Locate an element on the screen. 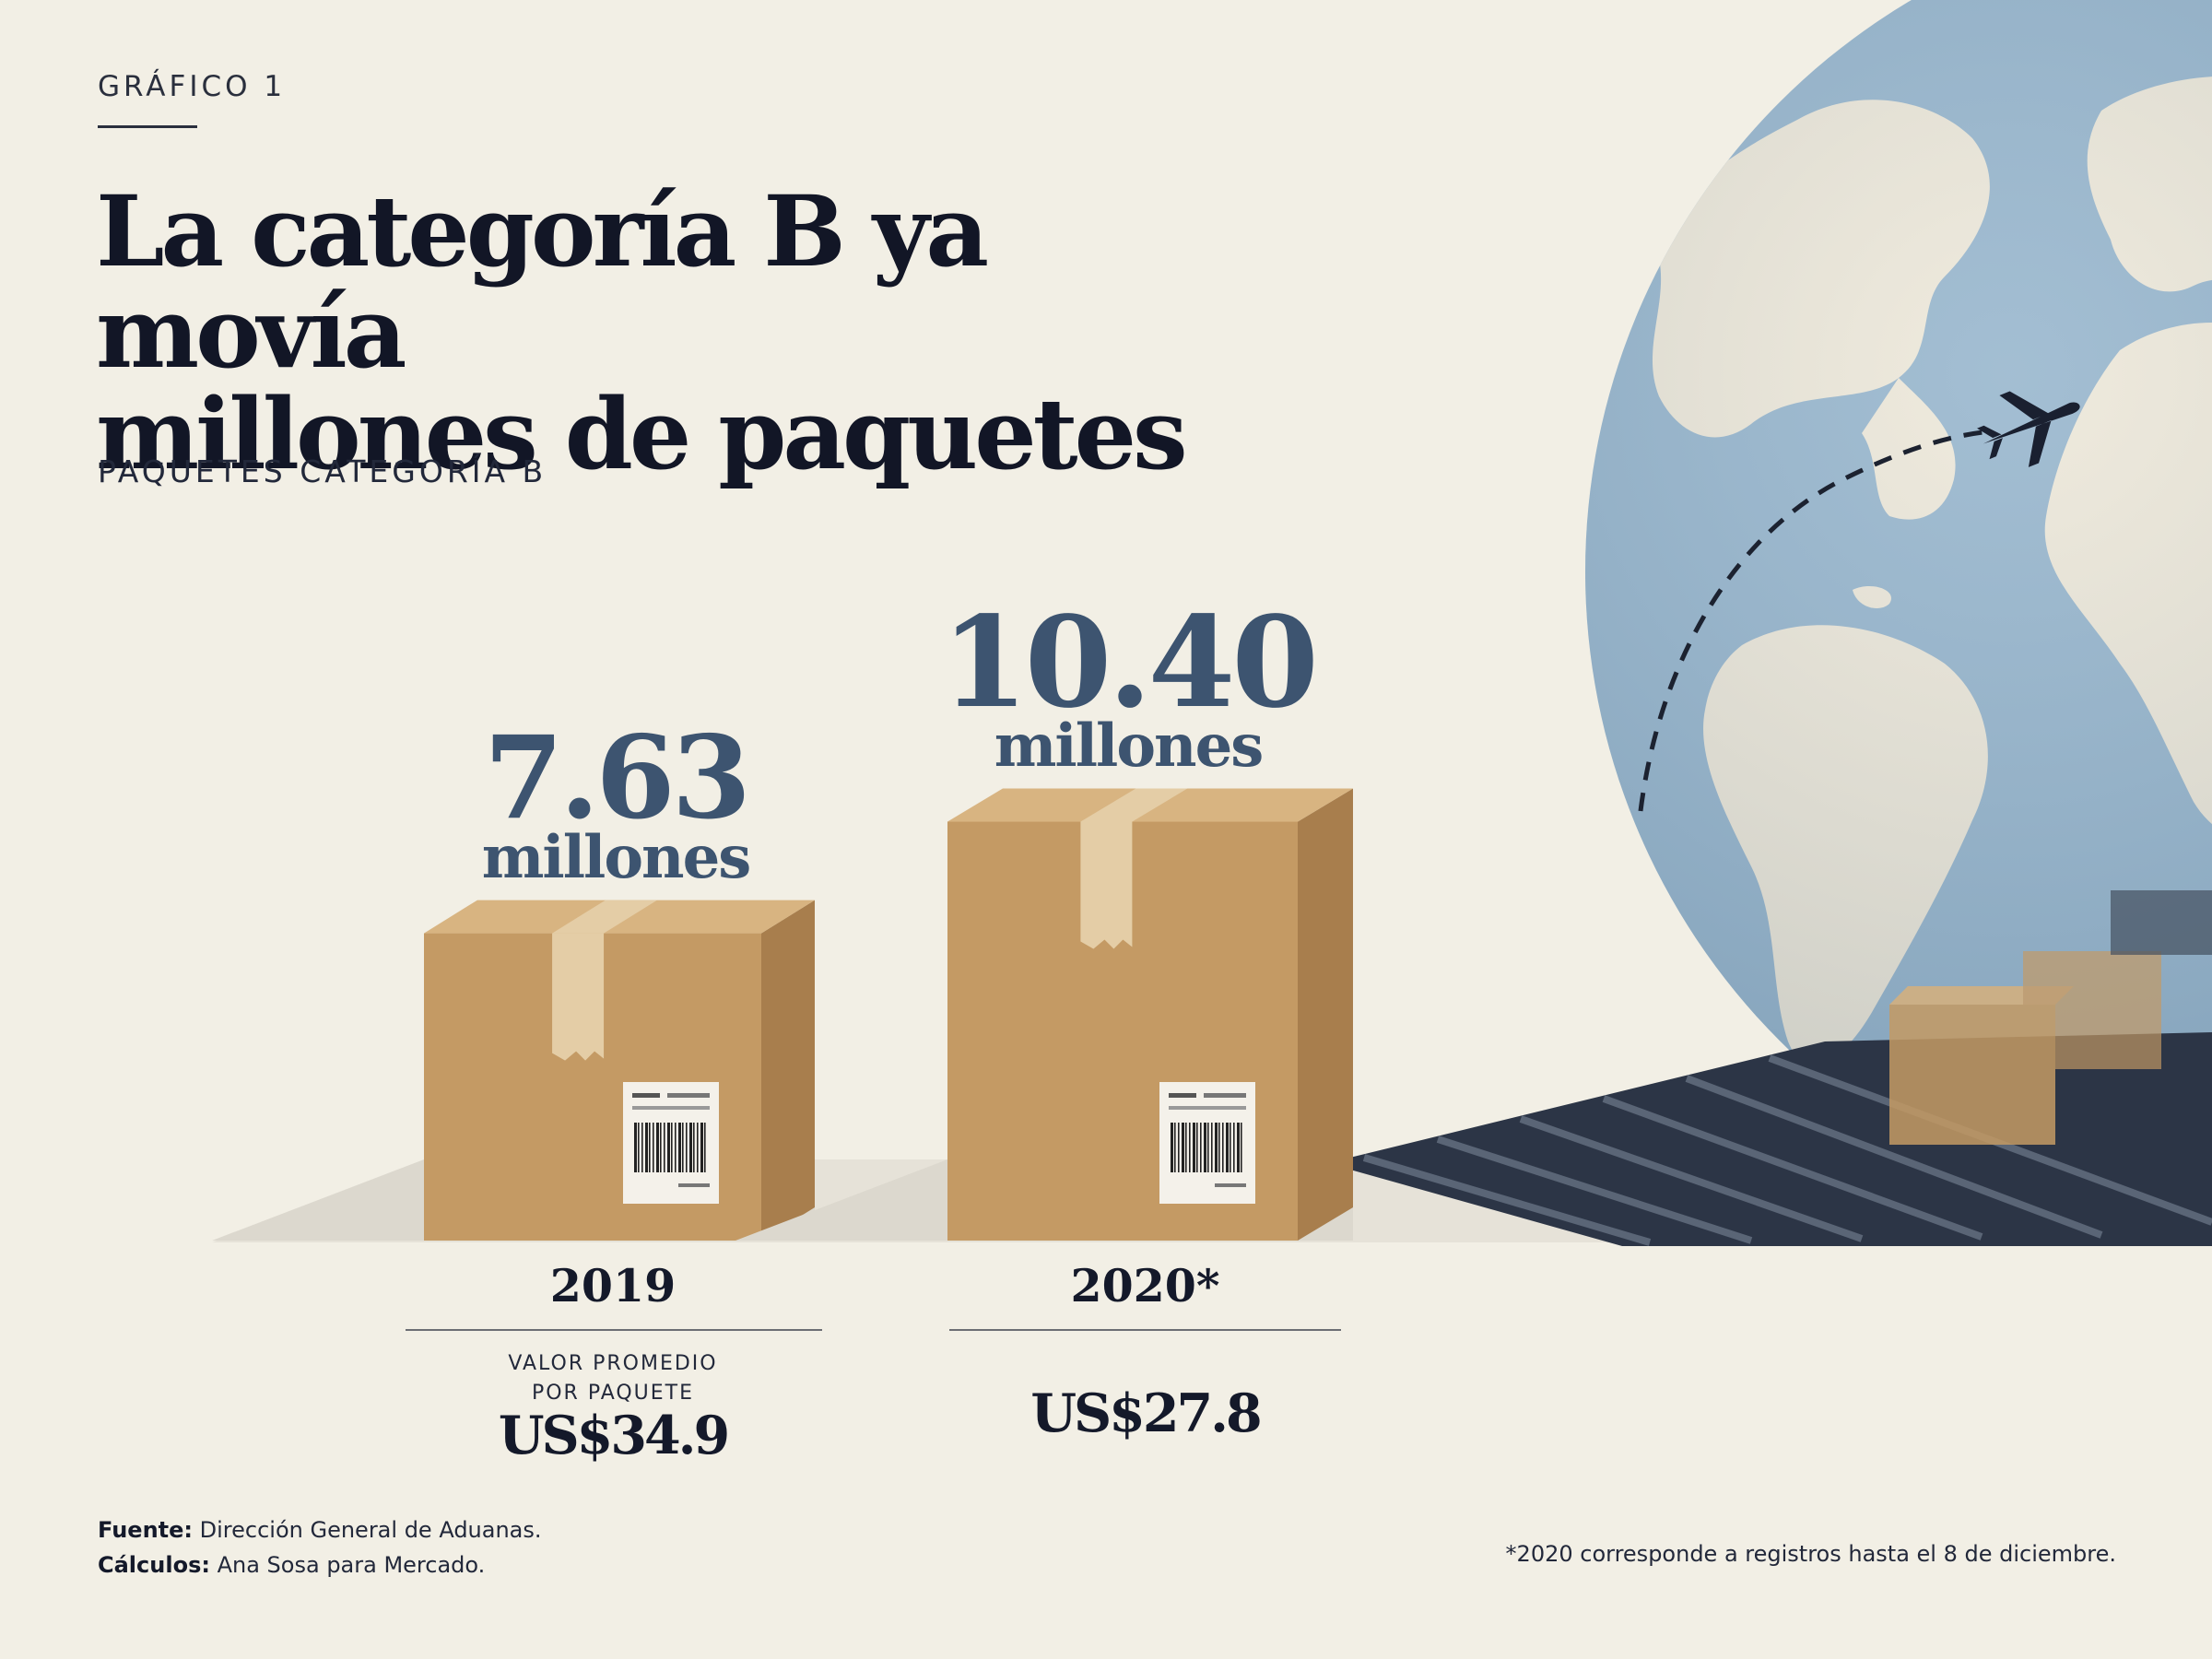  value-label-2020: 10.40 millones is located at coordinates (1128, 684).